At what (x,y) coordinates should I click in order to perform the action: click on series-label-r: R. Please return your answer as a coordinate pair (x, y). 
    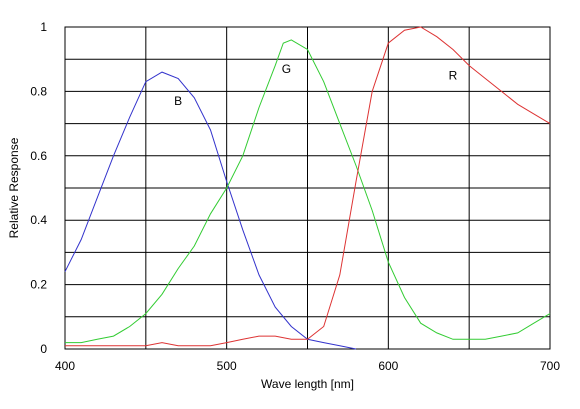
    Looking at the image, I should click on (453, 75).